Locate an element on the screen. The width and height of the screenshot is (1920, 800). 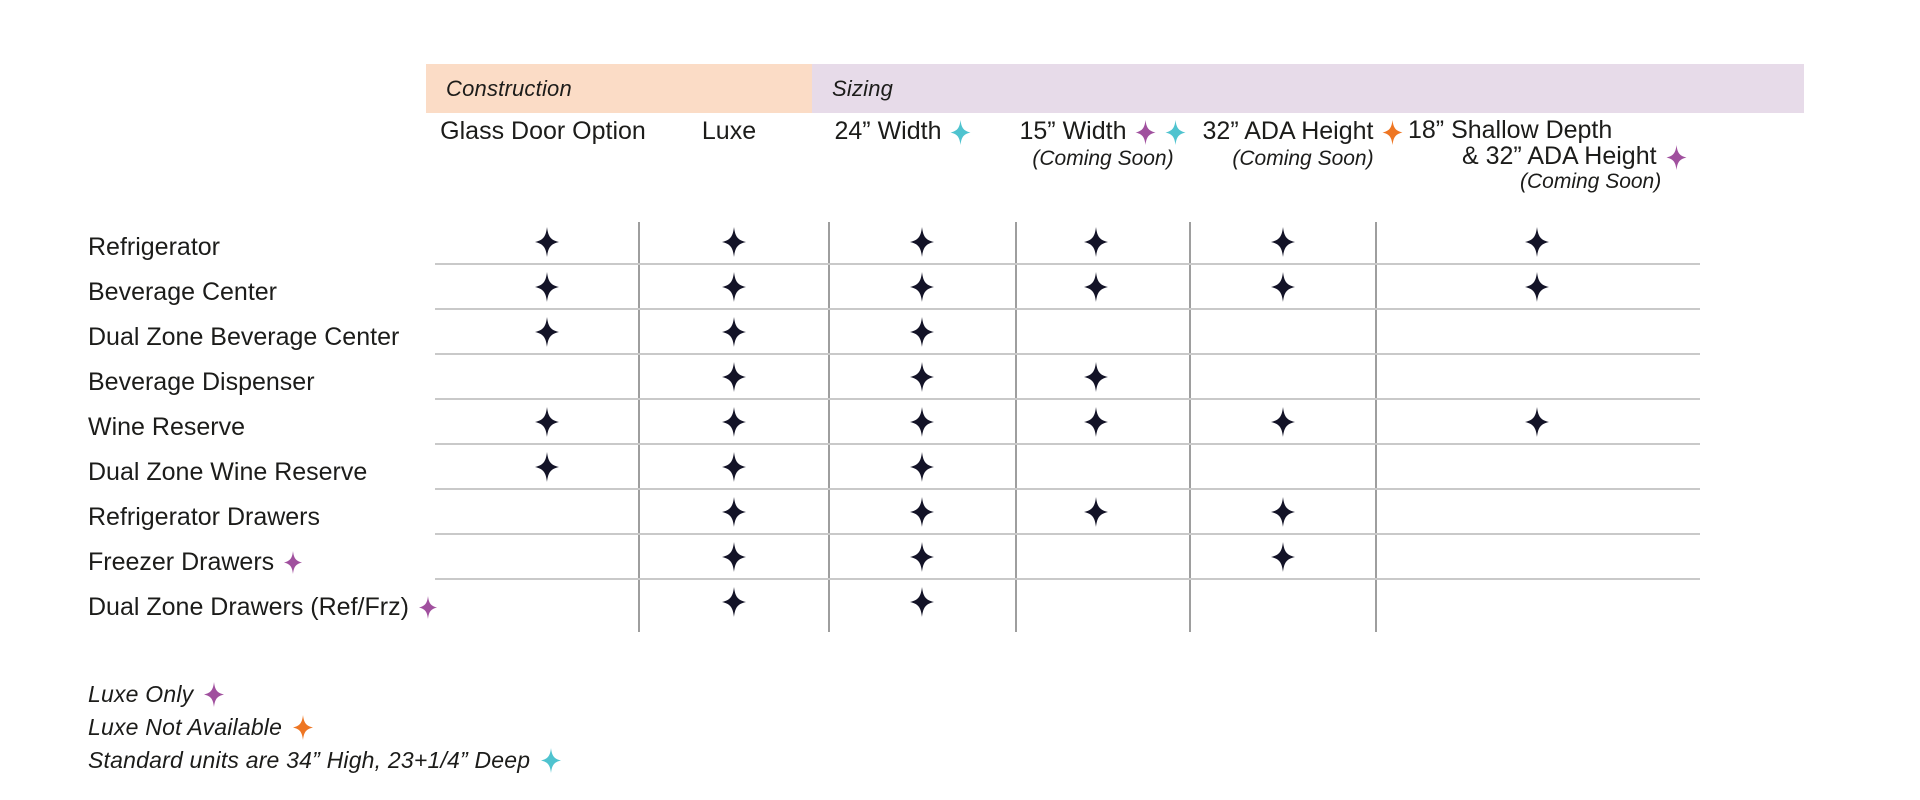
row-label: Dual Zone Drawers (Ref/Frz) is located at coordinates (263, 607).